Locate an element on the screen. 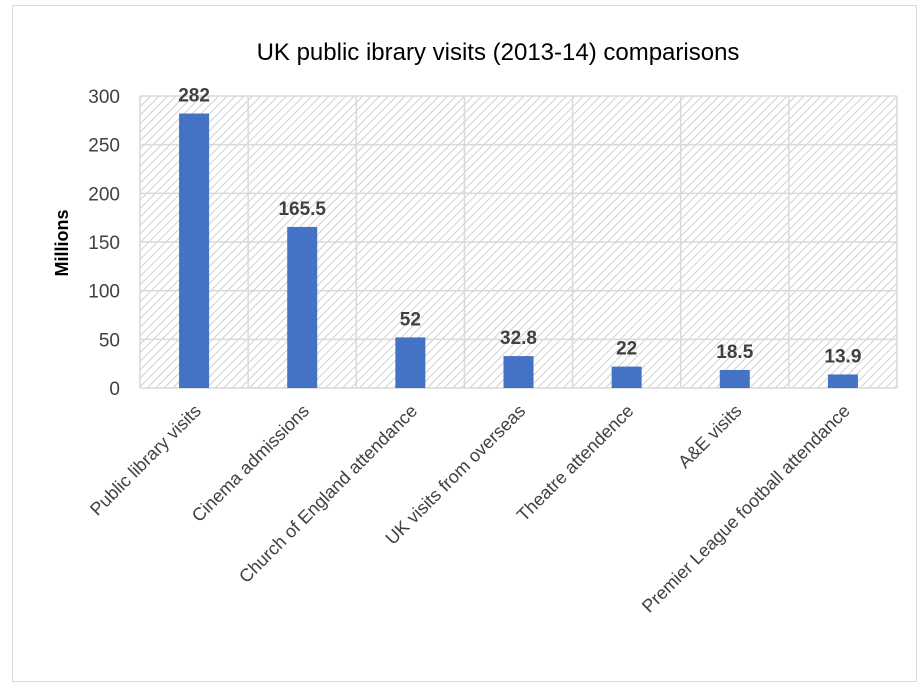 The height and width of the screenshot is (686, 921). y-tick-label: 300 is located at coordinates (104, 97).